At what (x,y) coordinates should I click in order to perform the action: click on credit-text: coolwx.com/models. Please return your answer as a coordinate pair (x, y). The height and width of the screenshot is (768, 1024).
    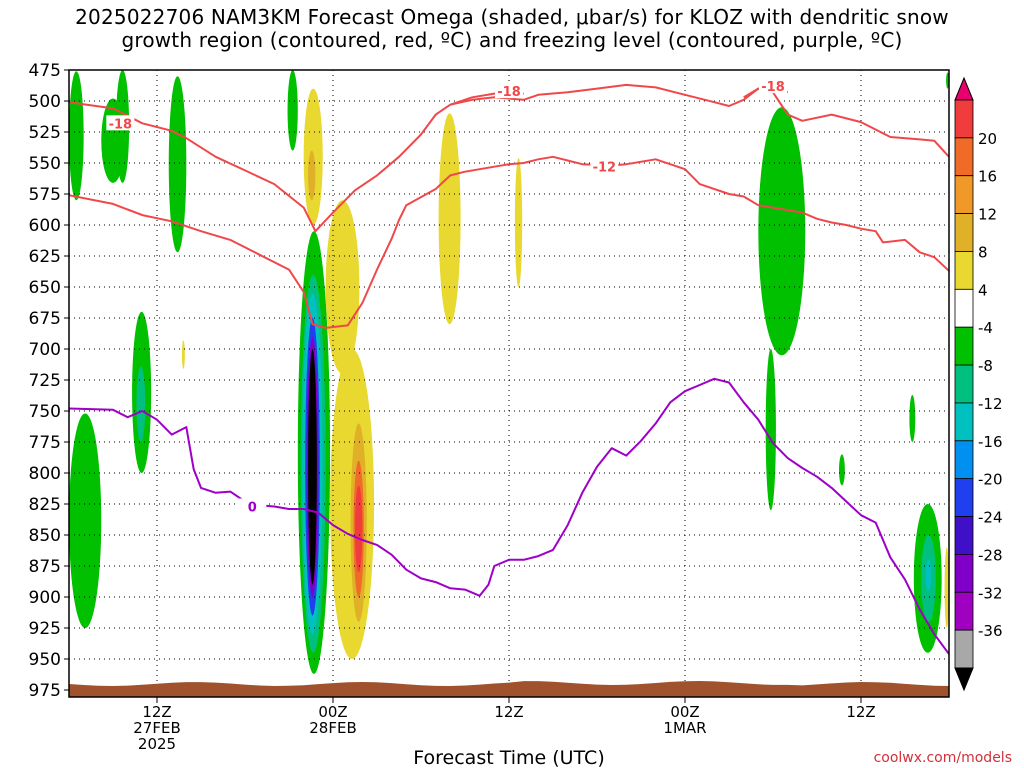
    Looking at the image, I should click on (942, 758).